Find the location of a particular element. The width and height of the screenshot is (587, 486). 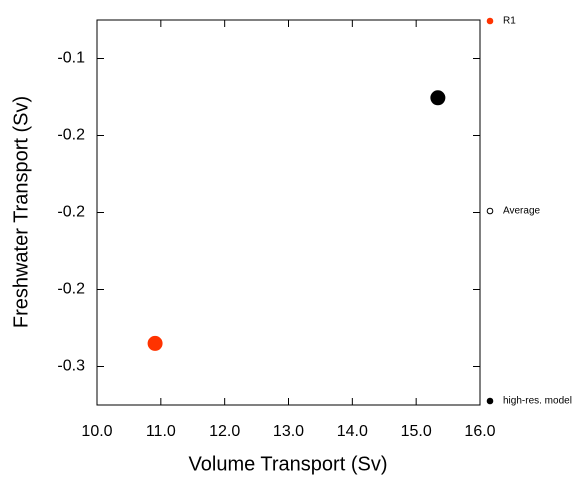

y-tick-label: -0.3 is located at coordinates (71, 366).